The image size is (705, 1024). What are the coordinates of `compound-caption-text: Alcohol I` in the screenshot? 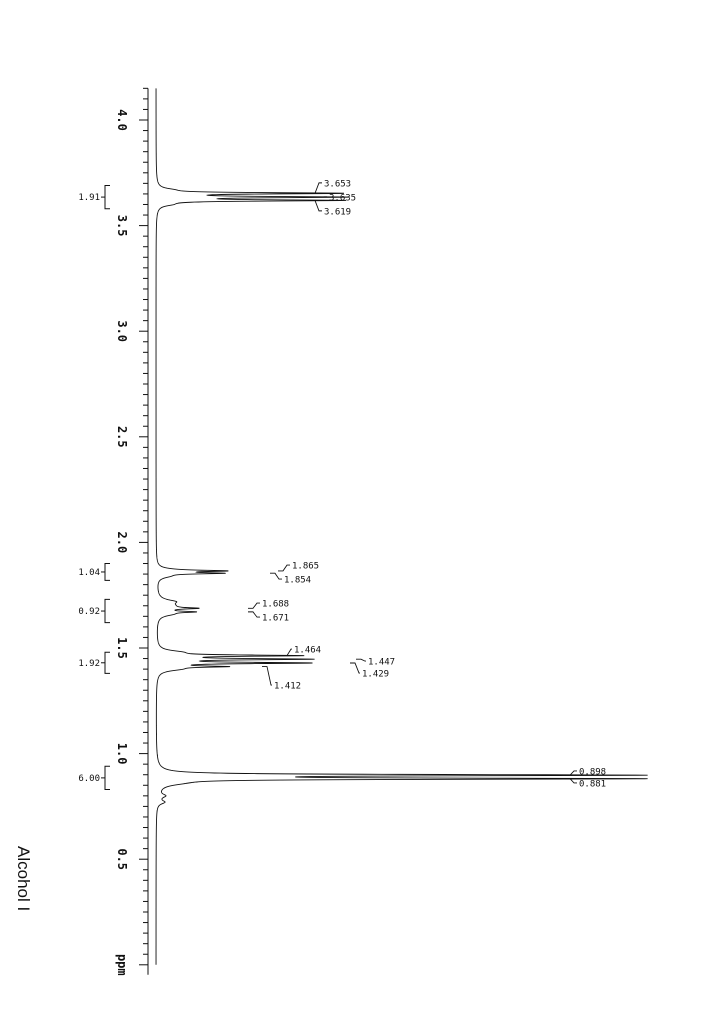 It's located at (23, 878).